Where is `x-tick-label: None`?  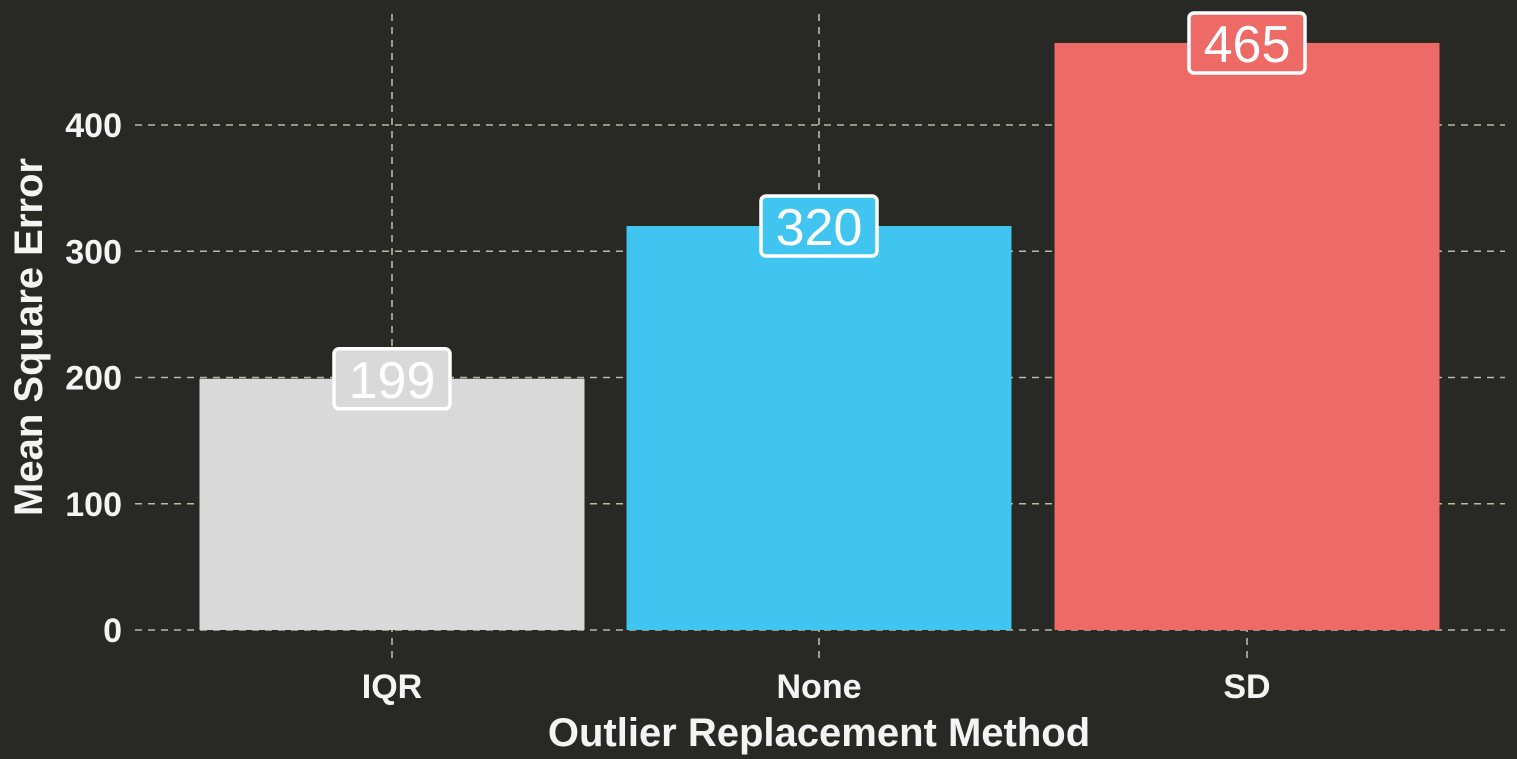 x-tick-label: None is located at coordinates (819, 687).